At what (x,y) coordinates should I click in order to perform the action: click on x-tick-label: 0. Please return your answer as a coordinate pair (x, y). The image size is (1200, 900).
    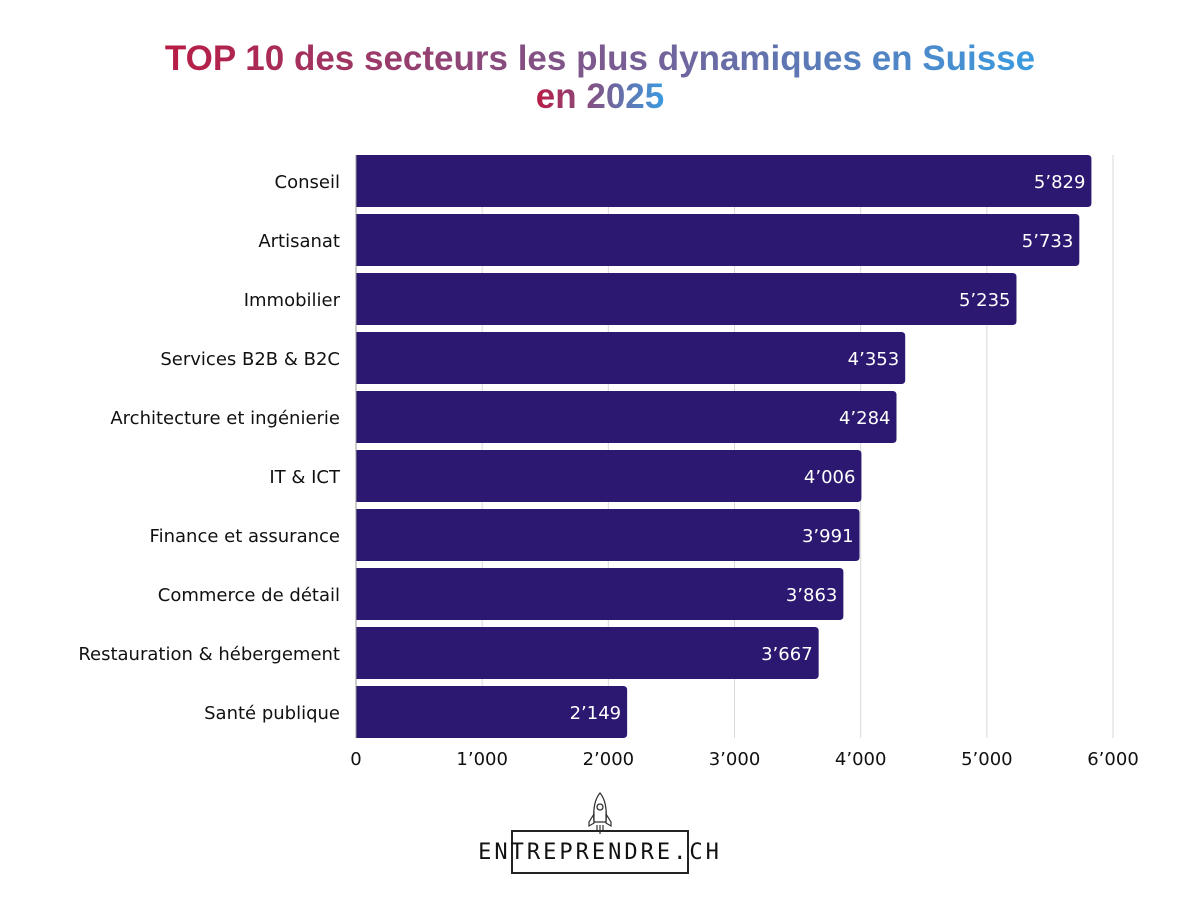
    Looking at the image, I should click on (355, 759).